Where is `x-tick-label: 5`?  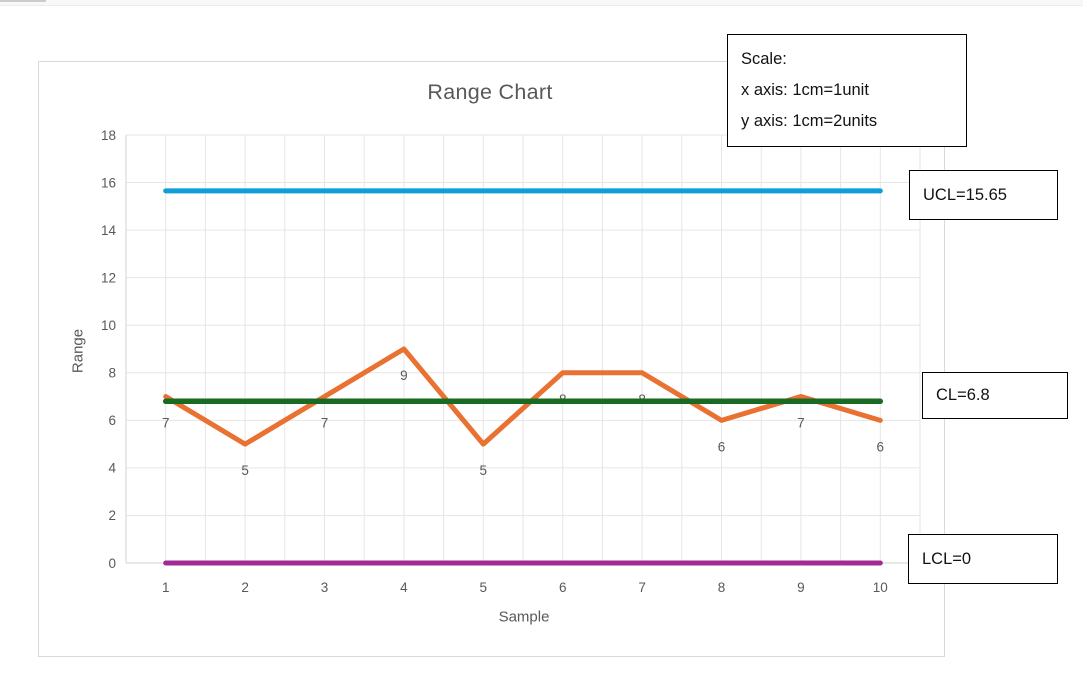
x-tick-label: 5 is located at coordinates (484, 587).